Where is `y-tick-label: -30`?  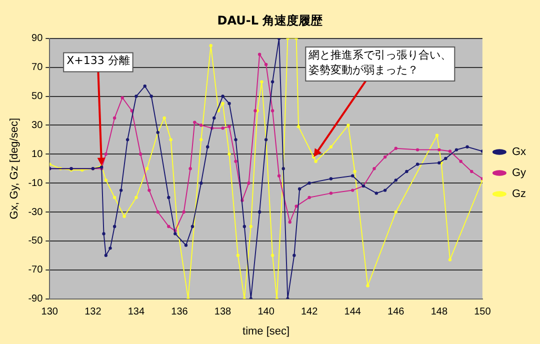 y-tick-label: -30 is located at coordinates (36, 212).